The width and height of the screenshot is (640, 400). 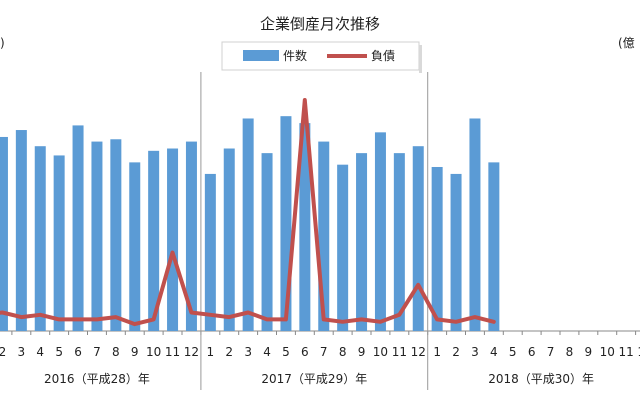 I want to click on right-axis-label-partial: (億, so click(x=626, y=43).